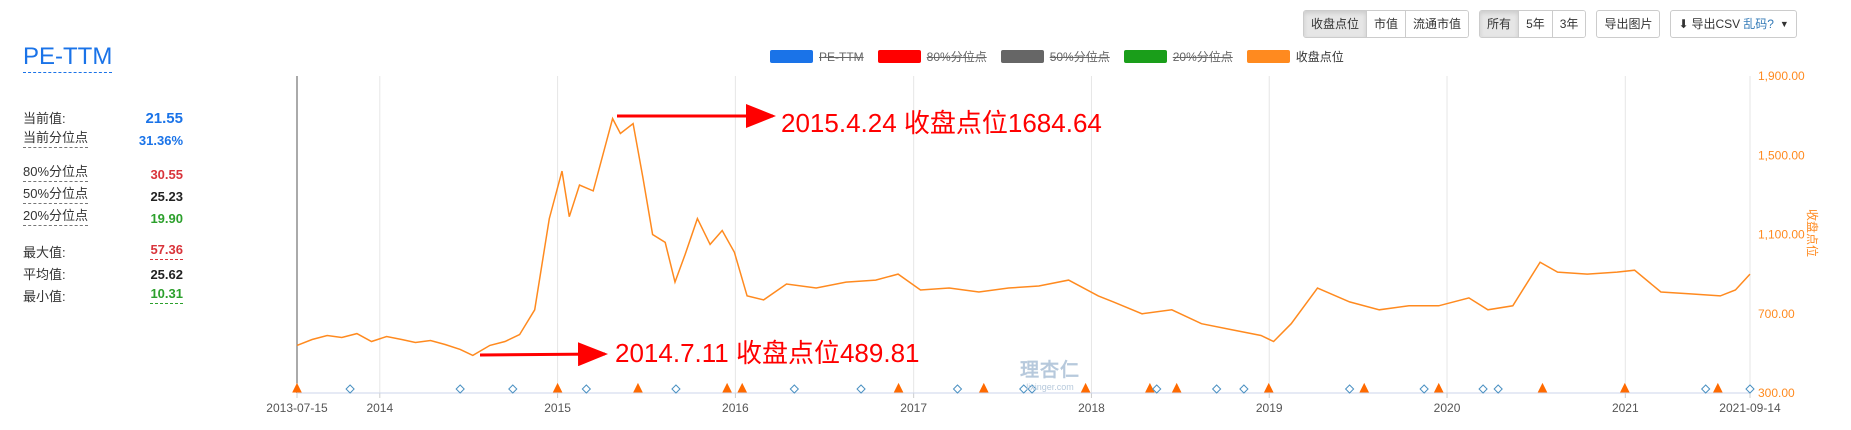 The image size is (1851, 430). Describe the element at coordinates (1683, 24) in the screenshot. I see `download-icon: ⬇` at that location.